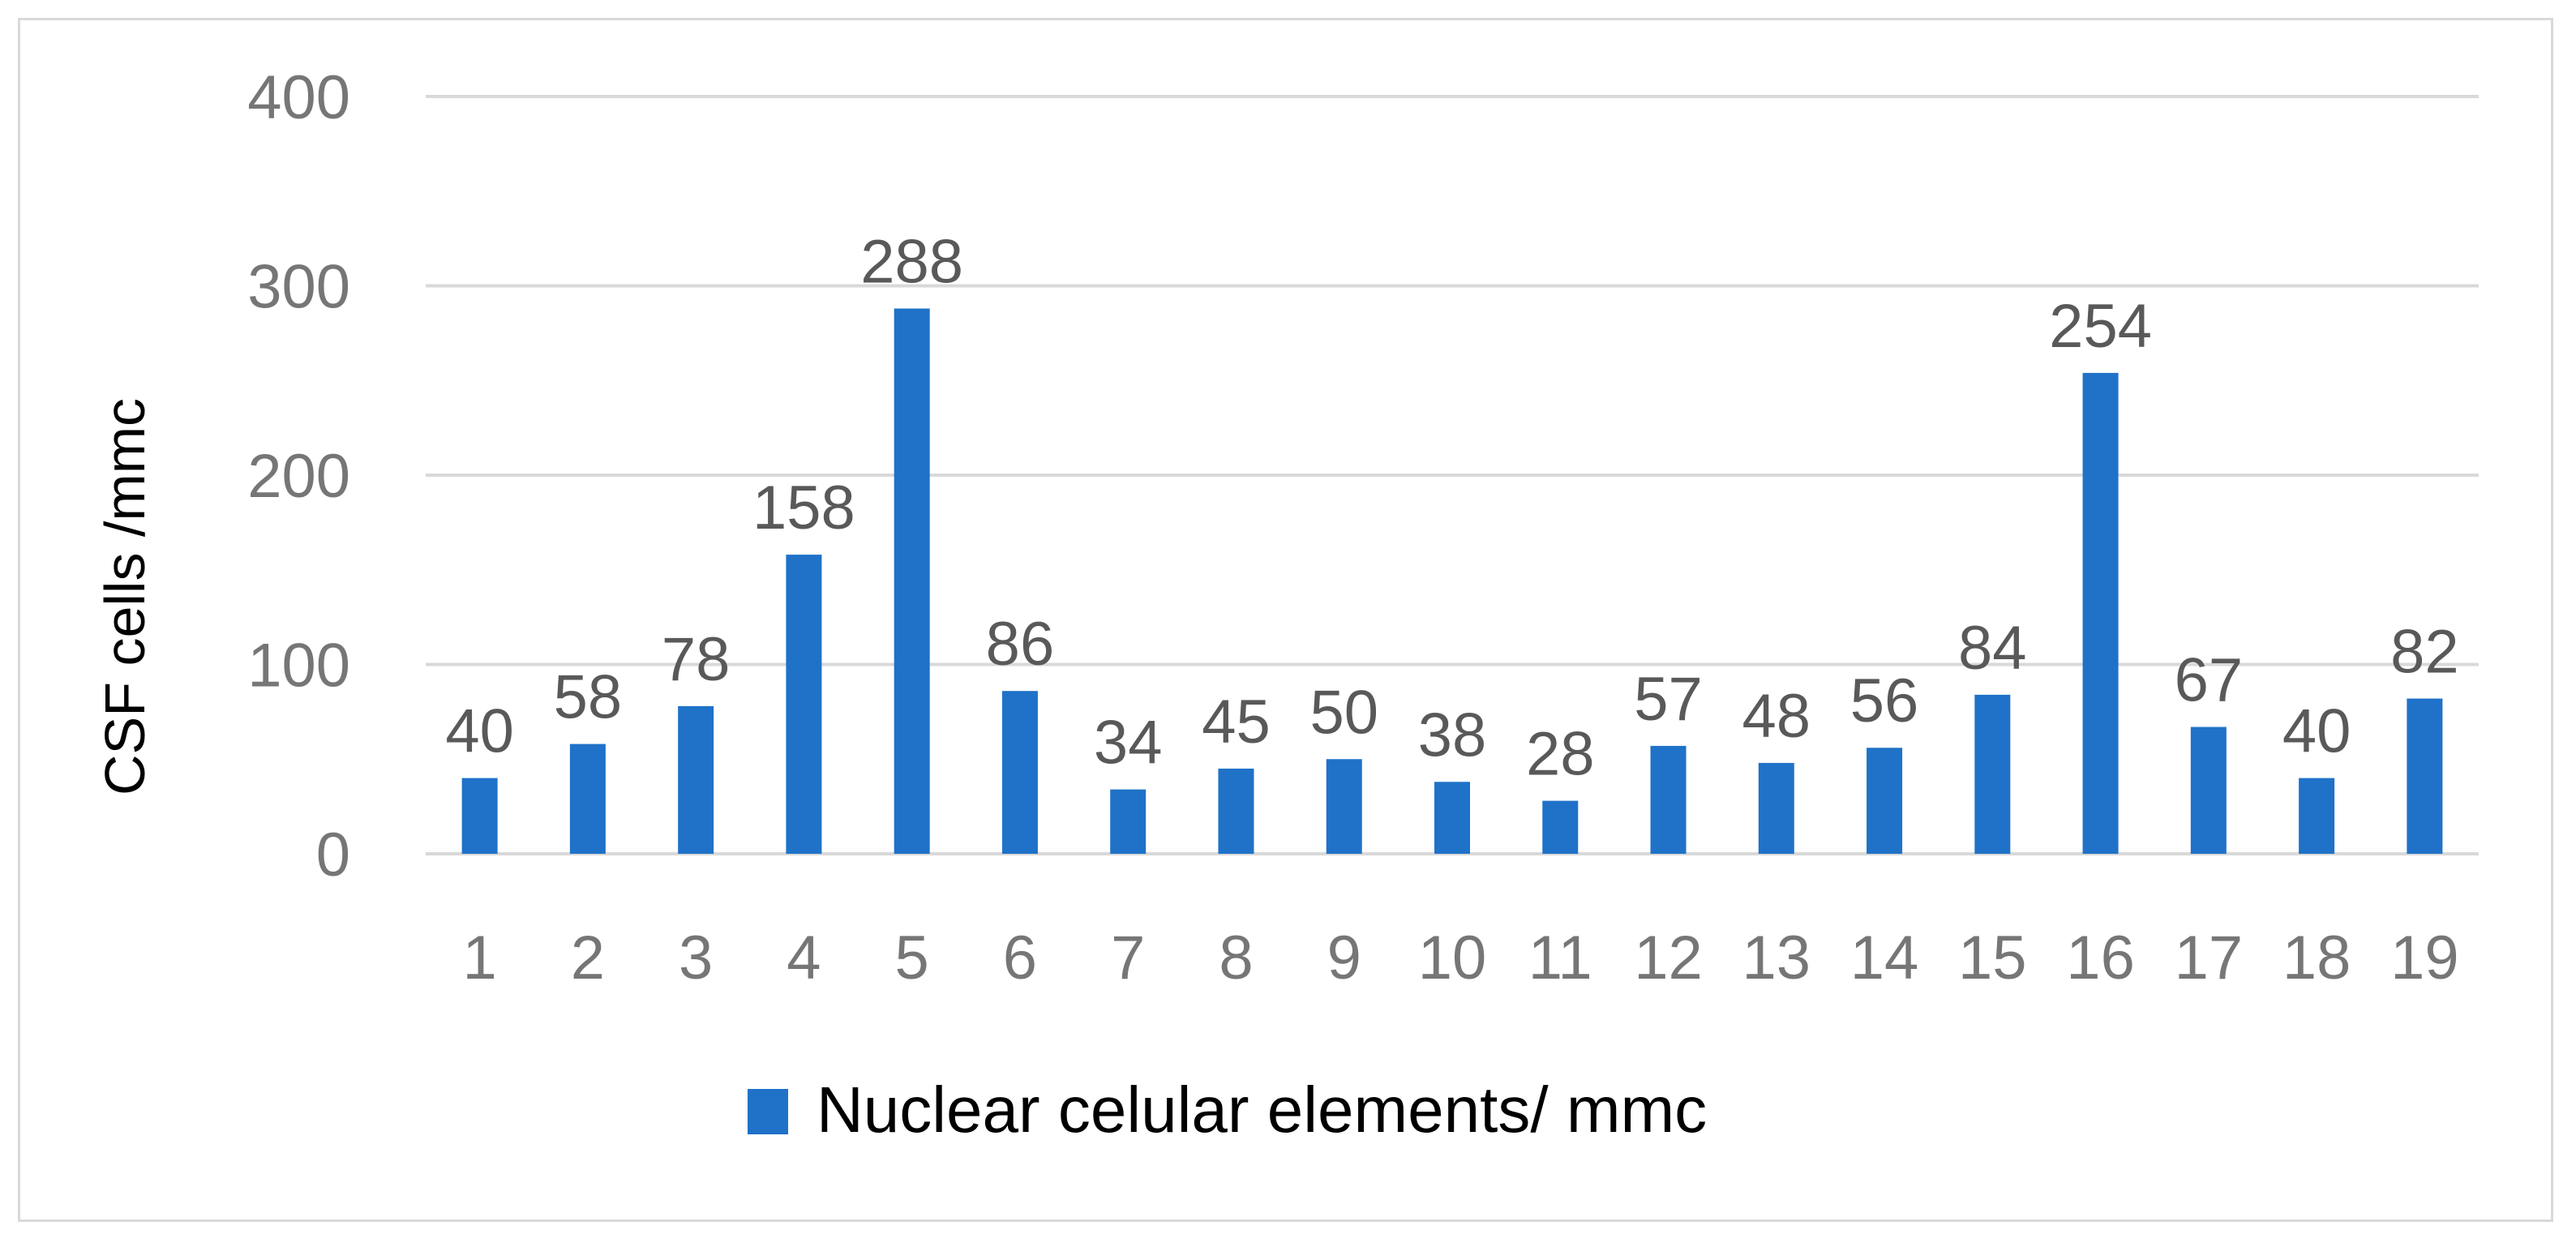 Image resolution: width=2576 pixels, height=1243 pixels. I want to click on y-tick-label: 100, so click(298, 666).